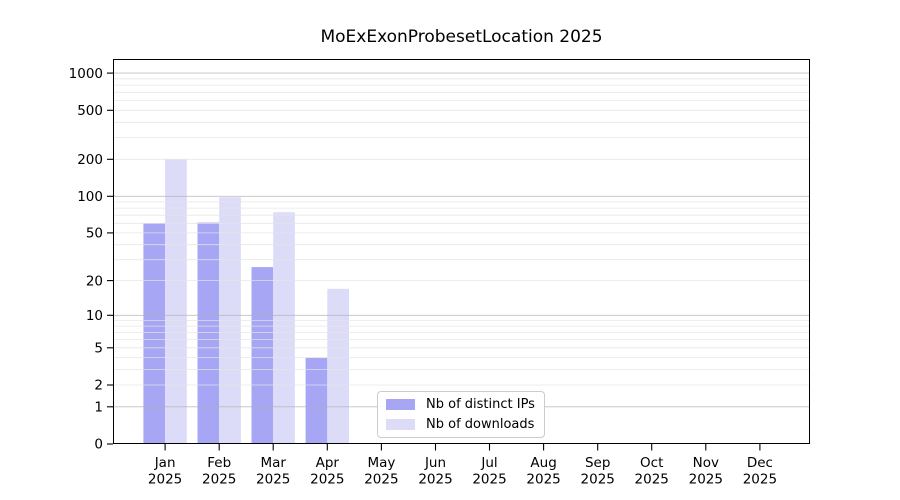  What do you see at coordinates (488, 463) in the screenshot?
I see `x-month-label: Jul` at bounding box center [488, 463].